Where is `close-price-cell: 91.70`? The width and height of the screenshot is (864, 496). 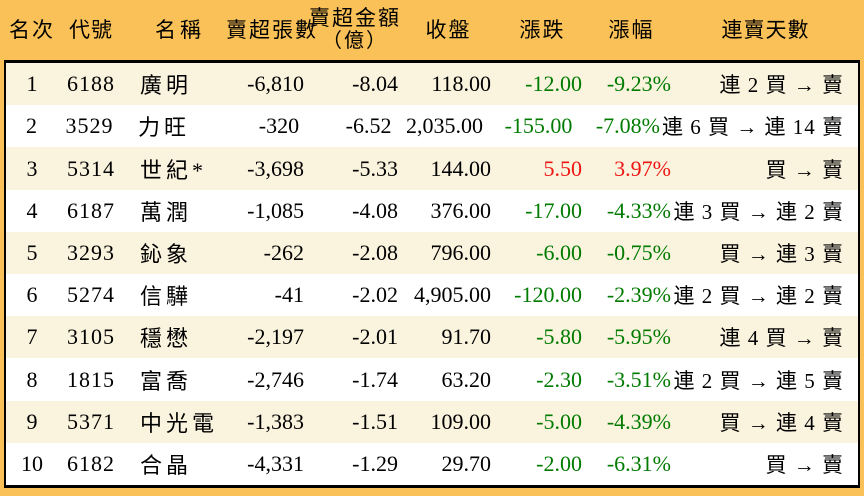
close-price-cell: 91.70 is located at coordinates (466, 337).